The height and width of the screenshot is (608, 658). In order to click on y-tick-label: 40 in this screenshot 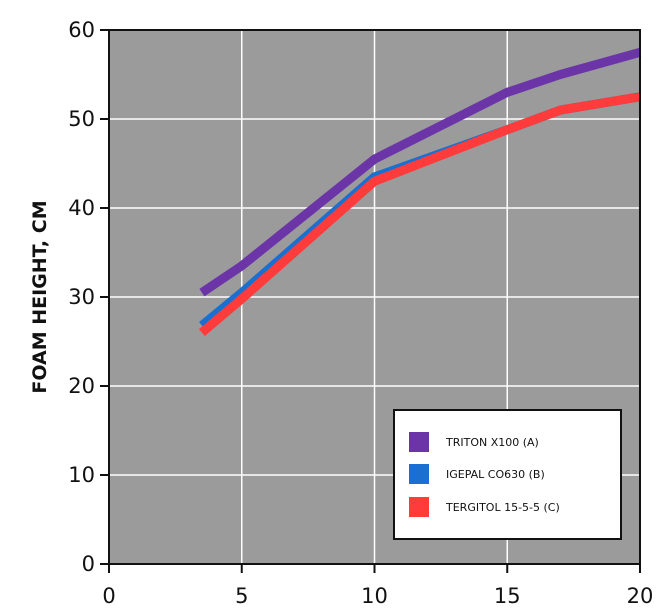, I will do `click(81, 208)`.